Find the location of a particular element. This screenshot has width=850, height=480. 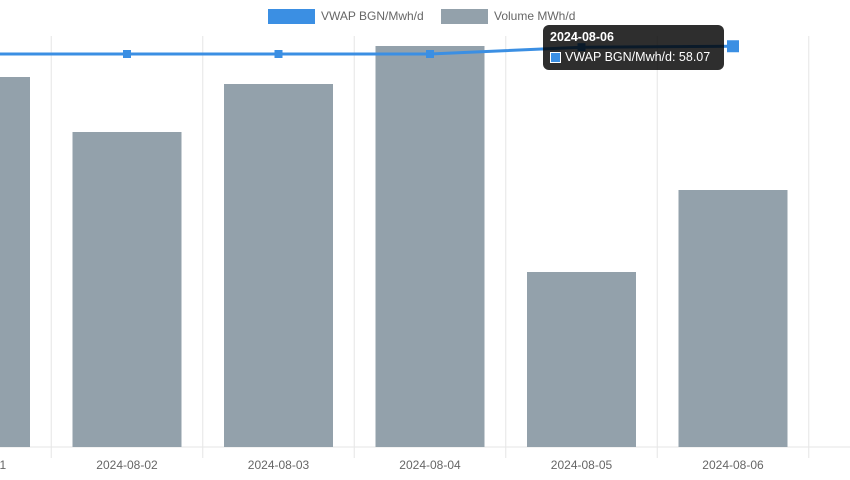

tooltip-row: VWAP BGN/Mwh/d: 58.07 is located at coordinates (633, 57).